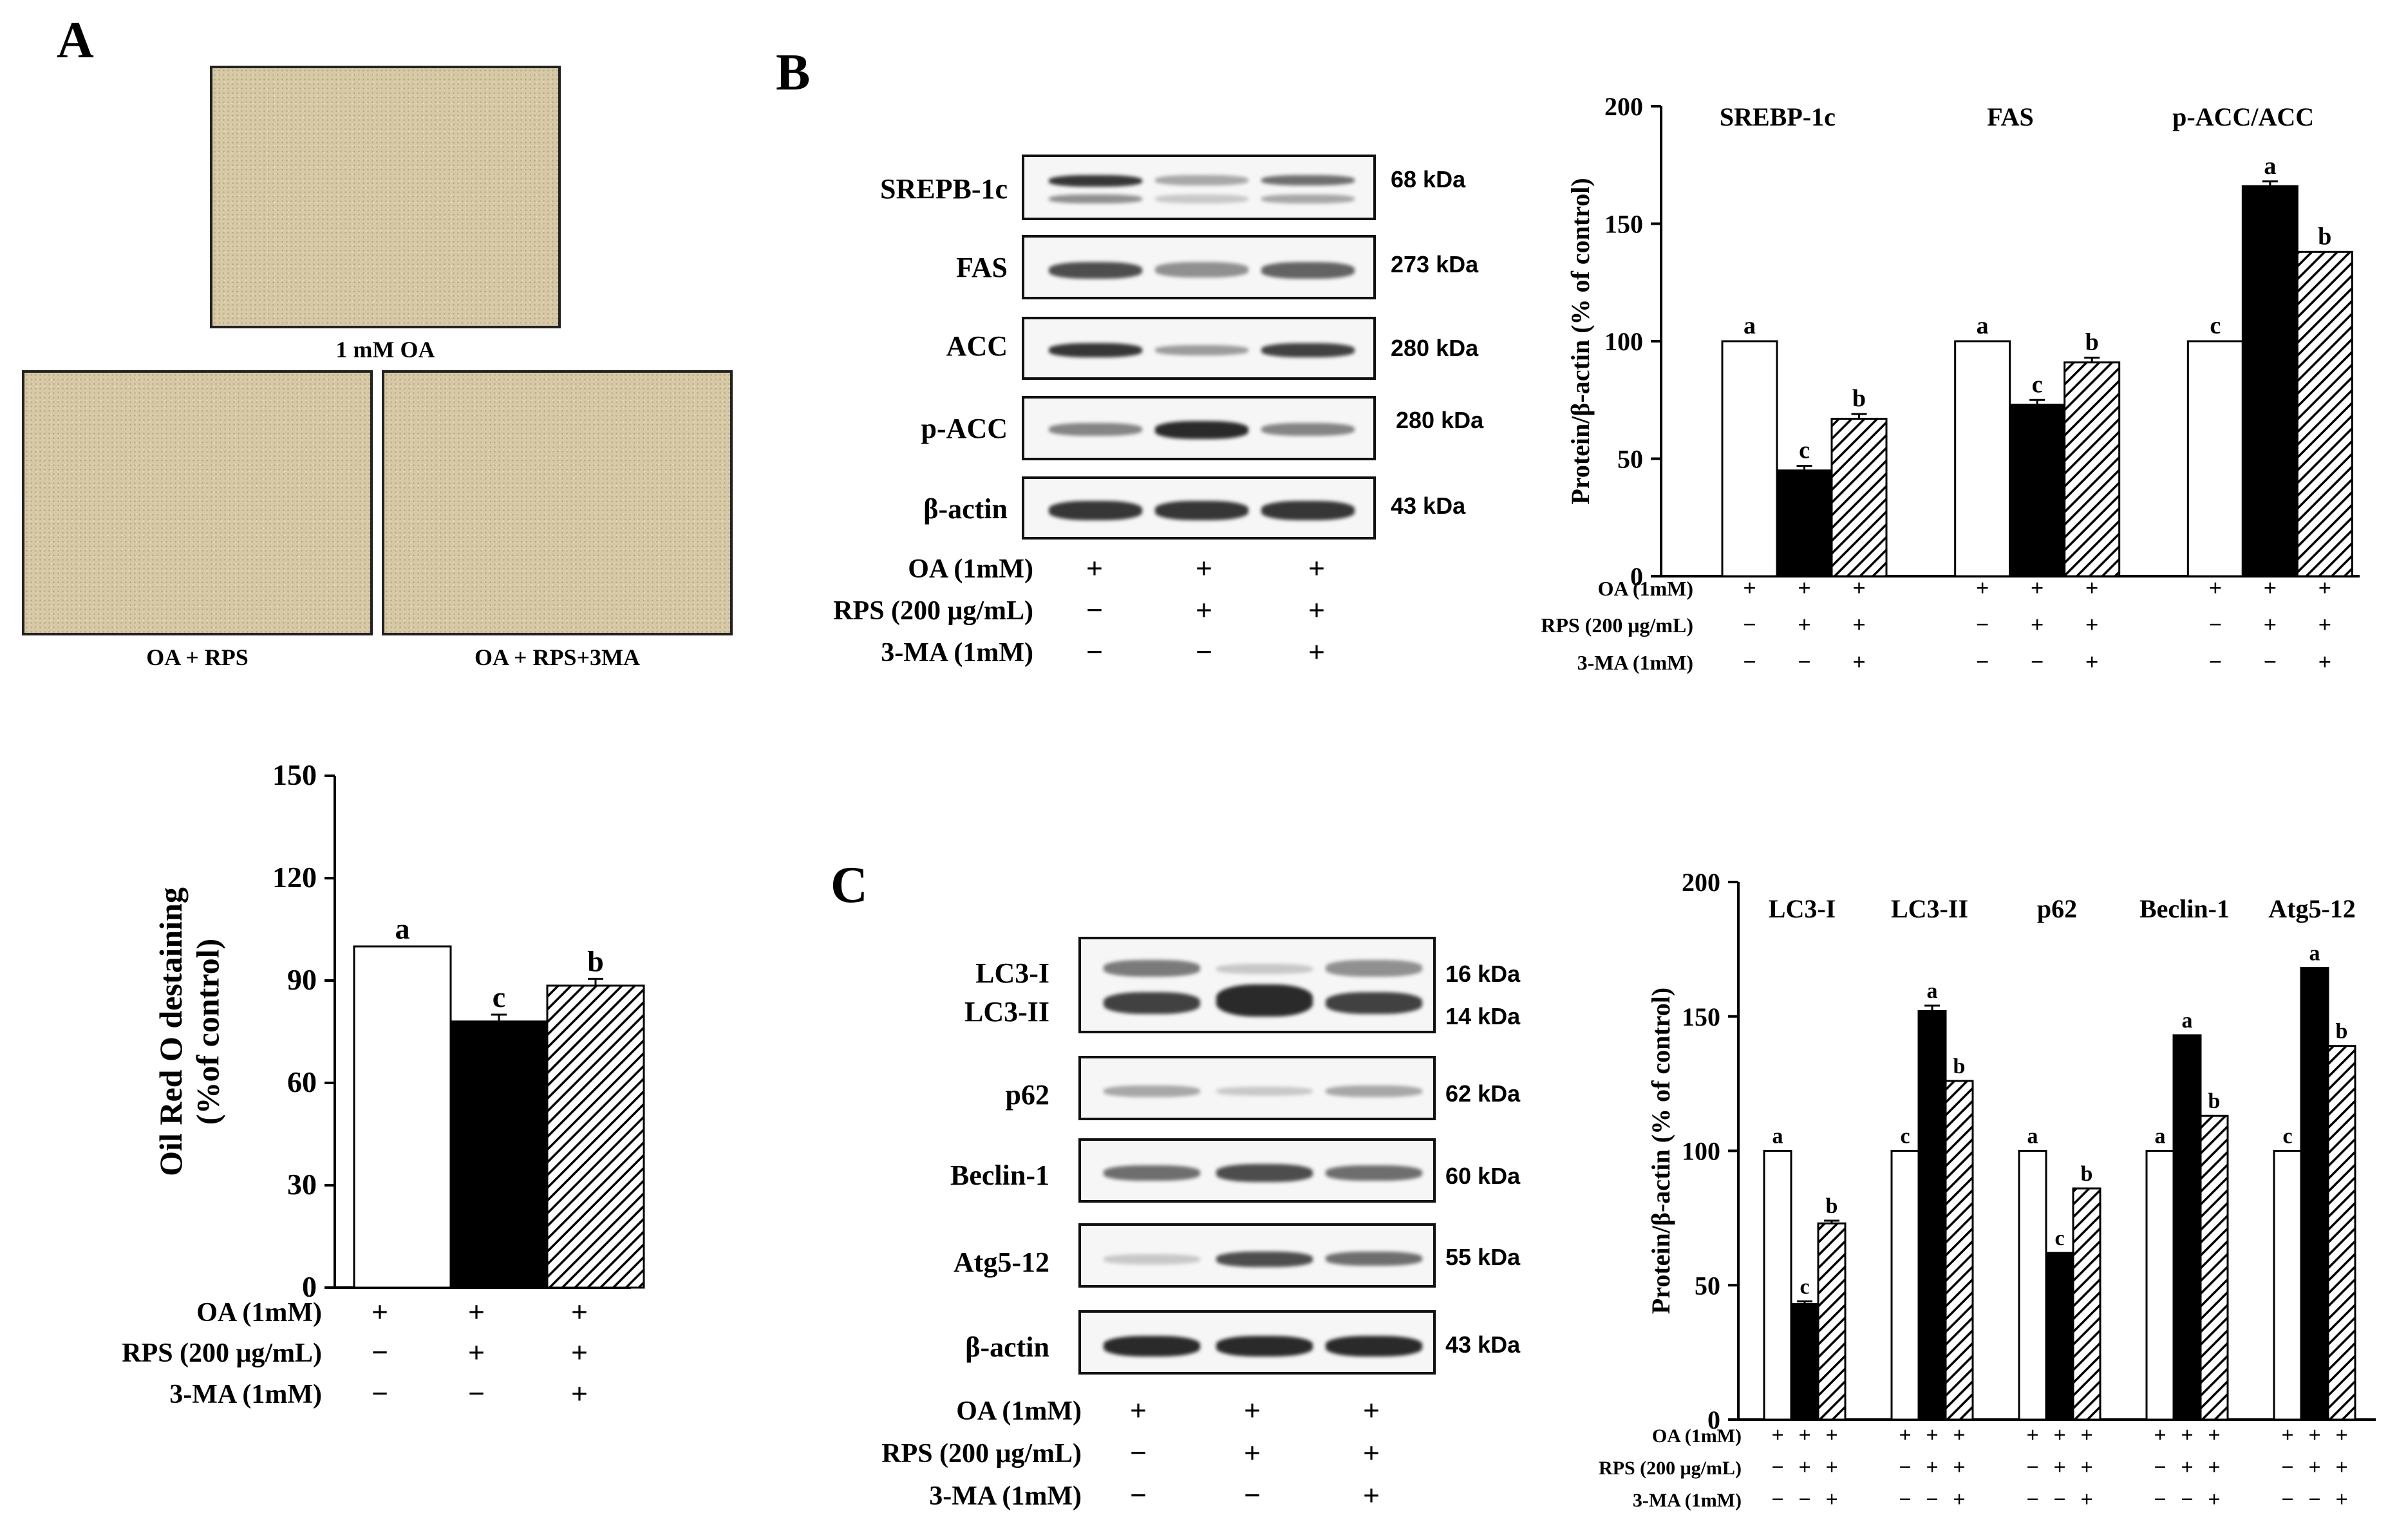  Describe the element at coordinates (259, 1313) in the screenshot. I see `condition-label: OA (1mM)` at that location.